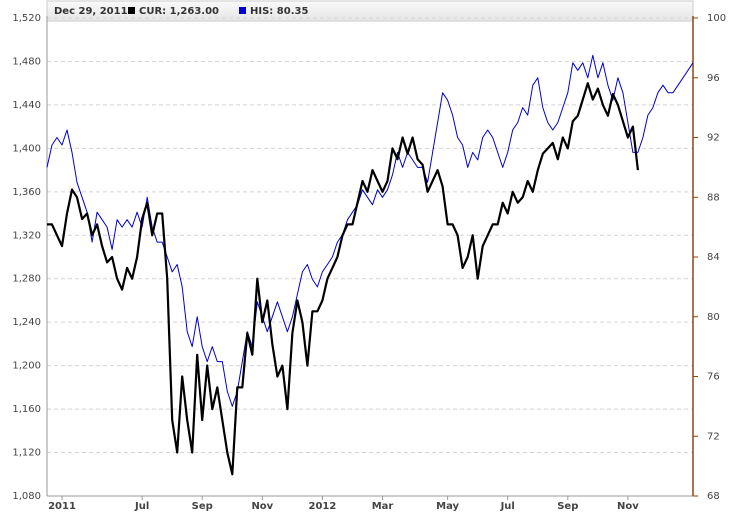  Describe the element at coordinates (713, 377) in the screenshot. I see `y2-tick-label: 76` at that location.